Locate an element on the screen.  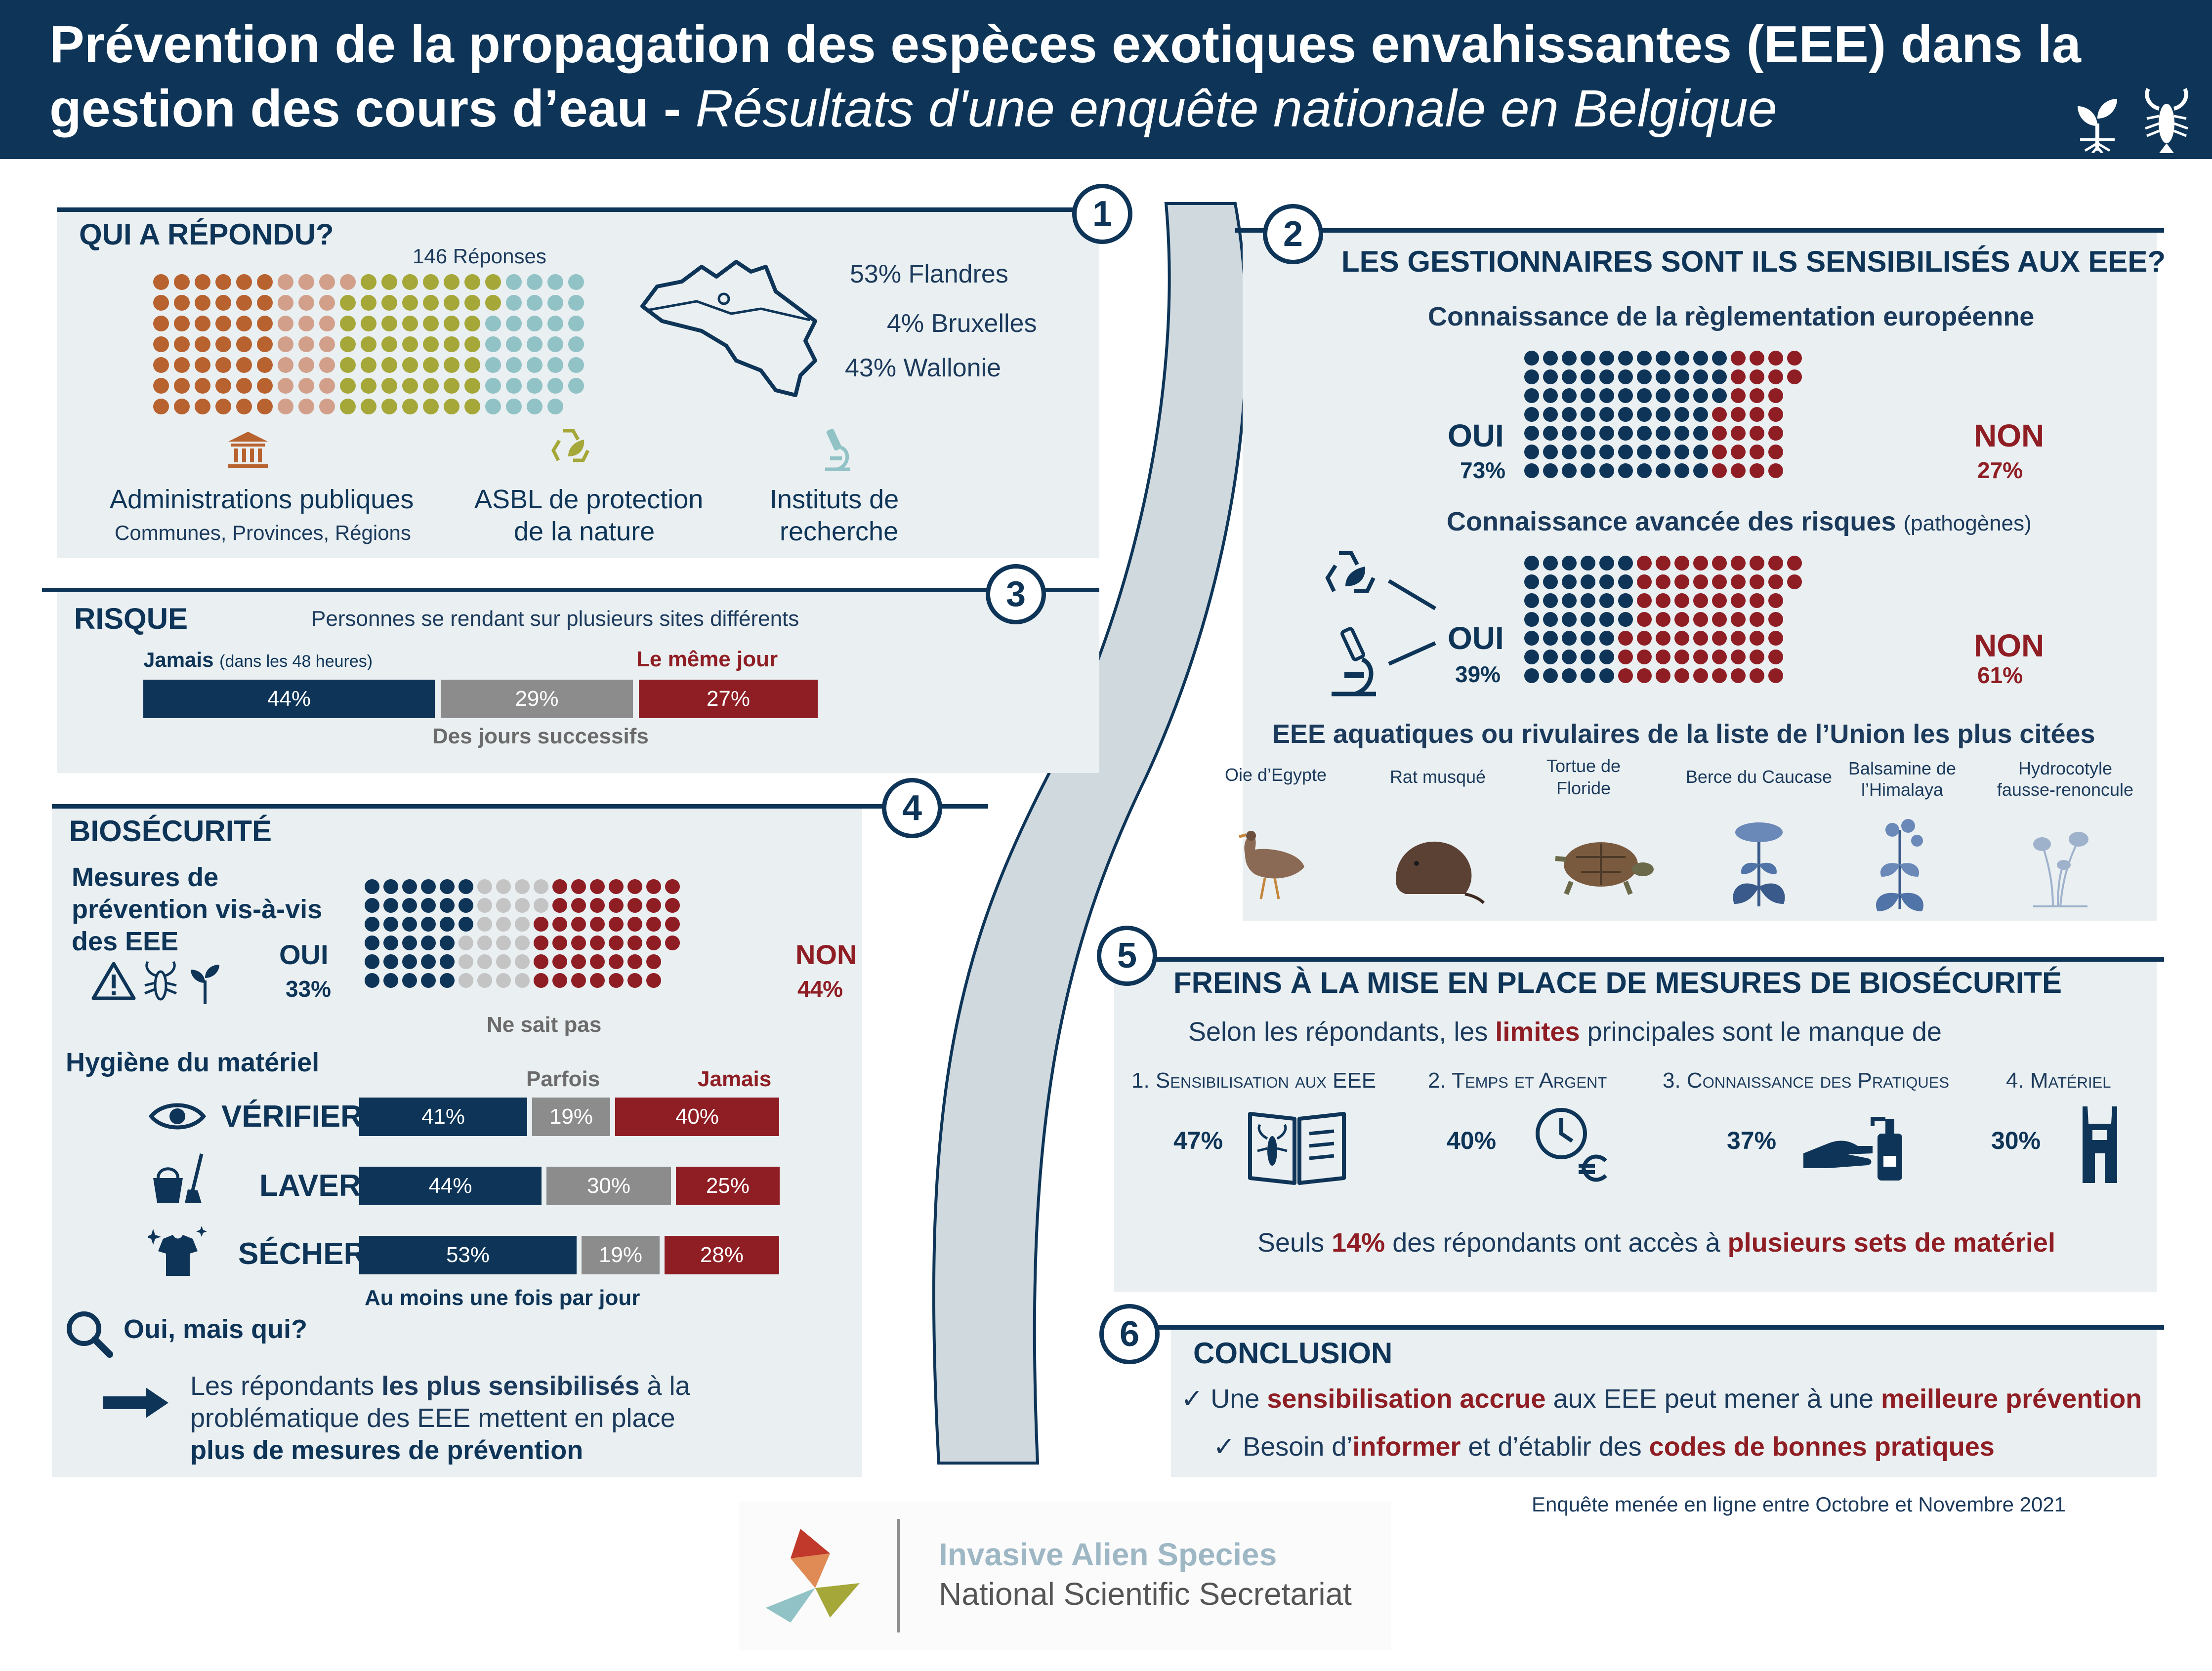
section6-title: CONCLUSION is located at coordinates (1293, 1353).